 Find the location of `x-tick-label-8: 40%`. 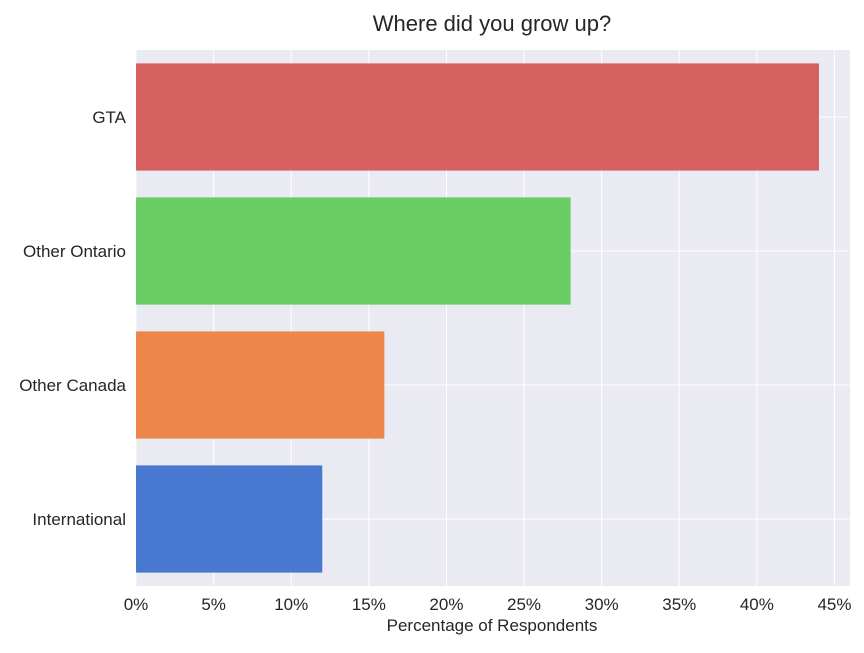

x-tick-label-8: 40% is located at coordinates (757, 604).